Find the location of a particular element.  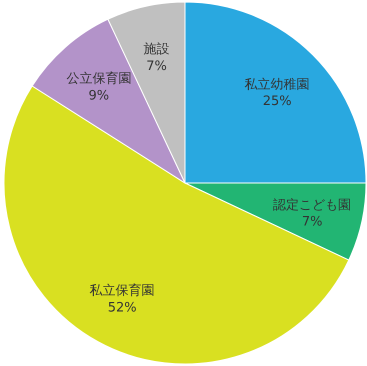

slice-label: 施設 is located at coordinates (157, 50).